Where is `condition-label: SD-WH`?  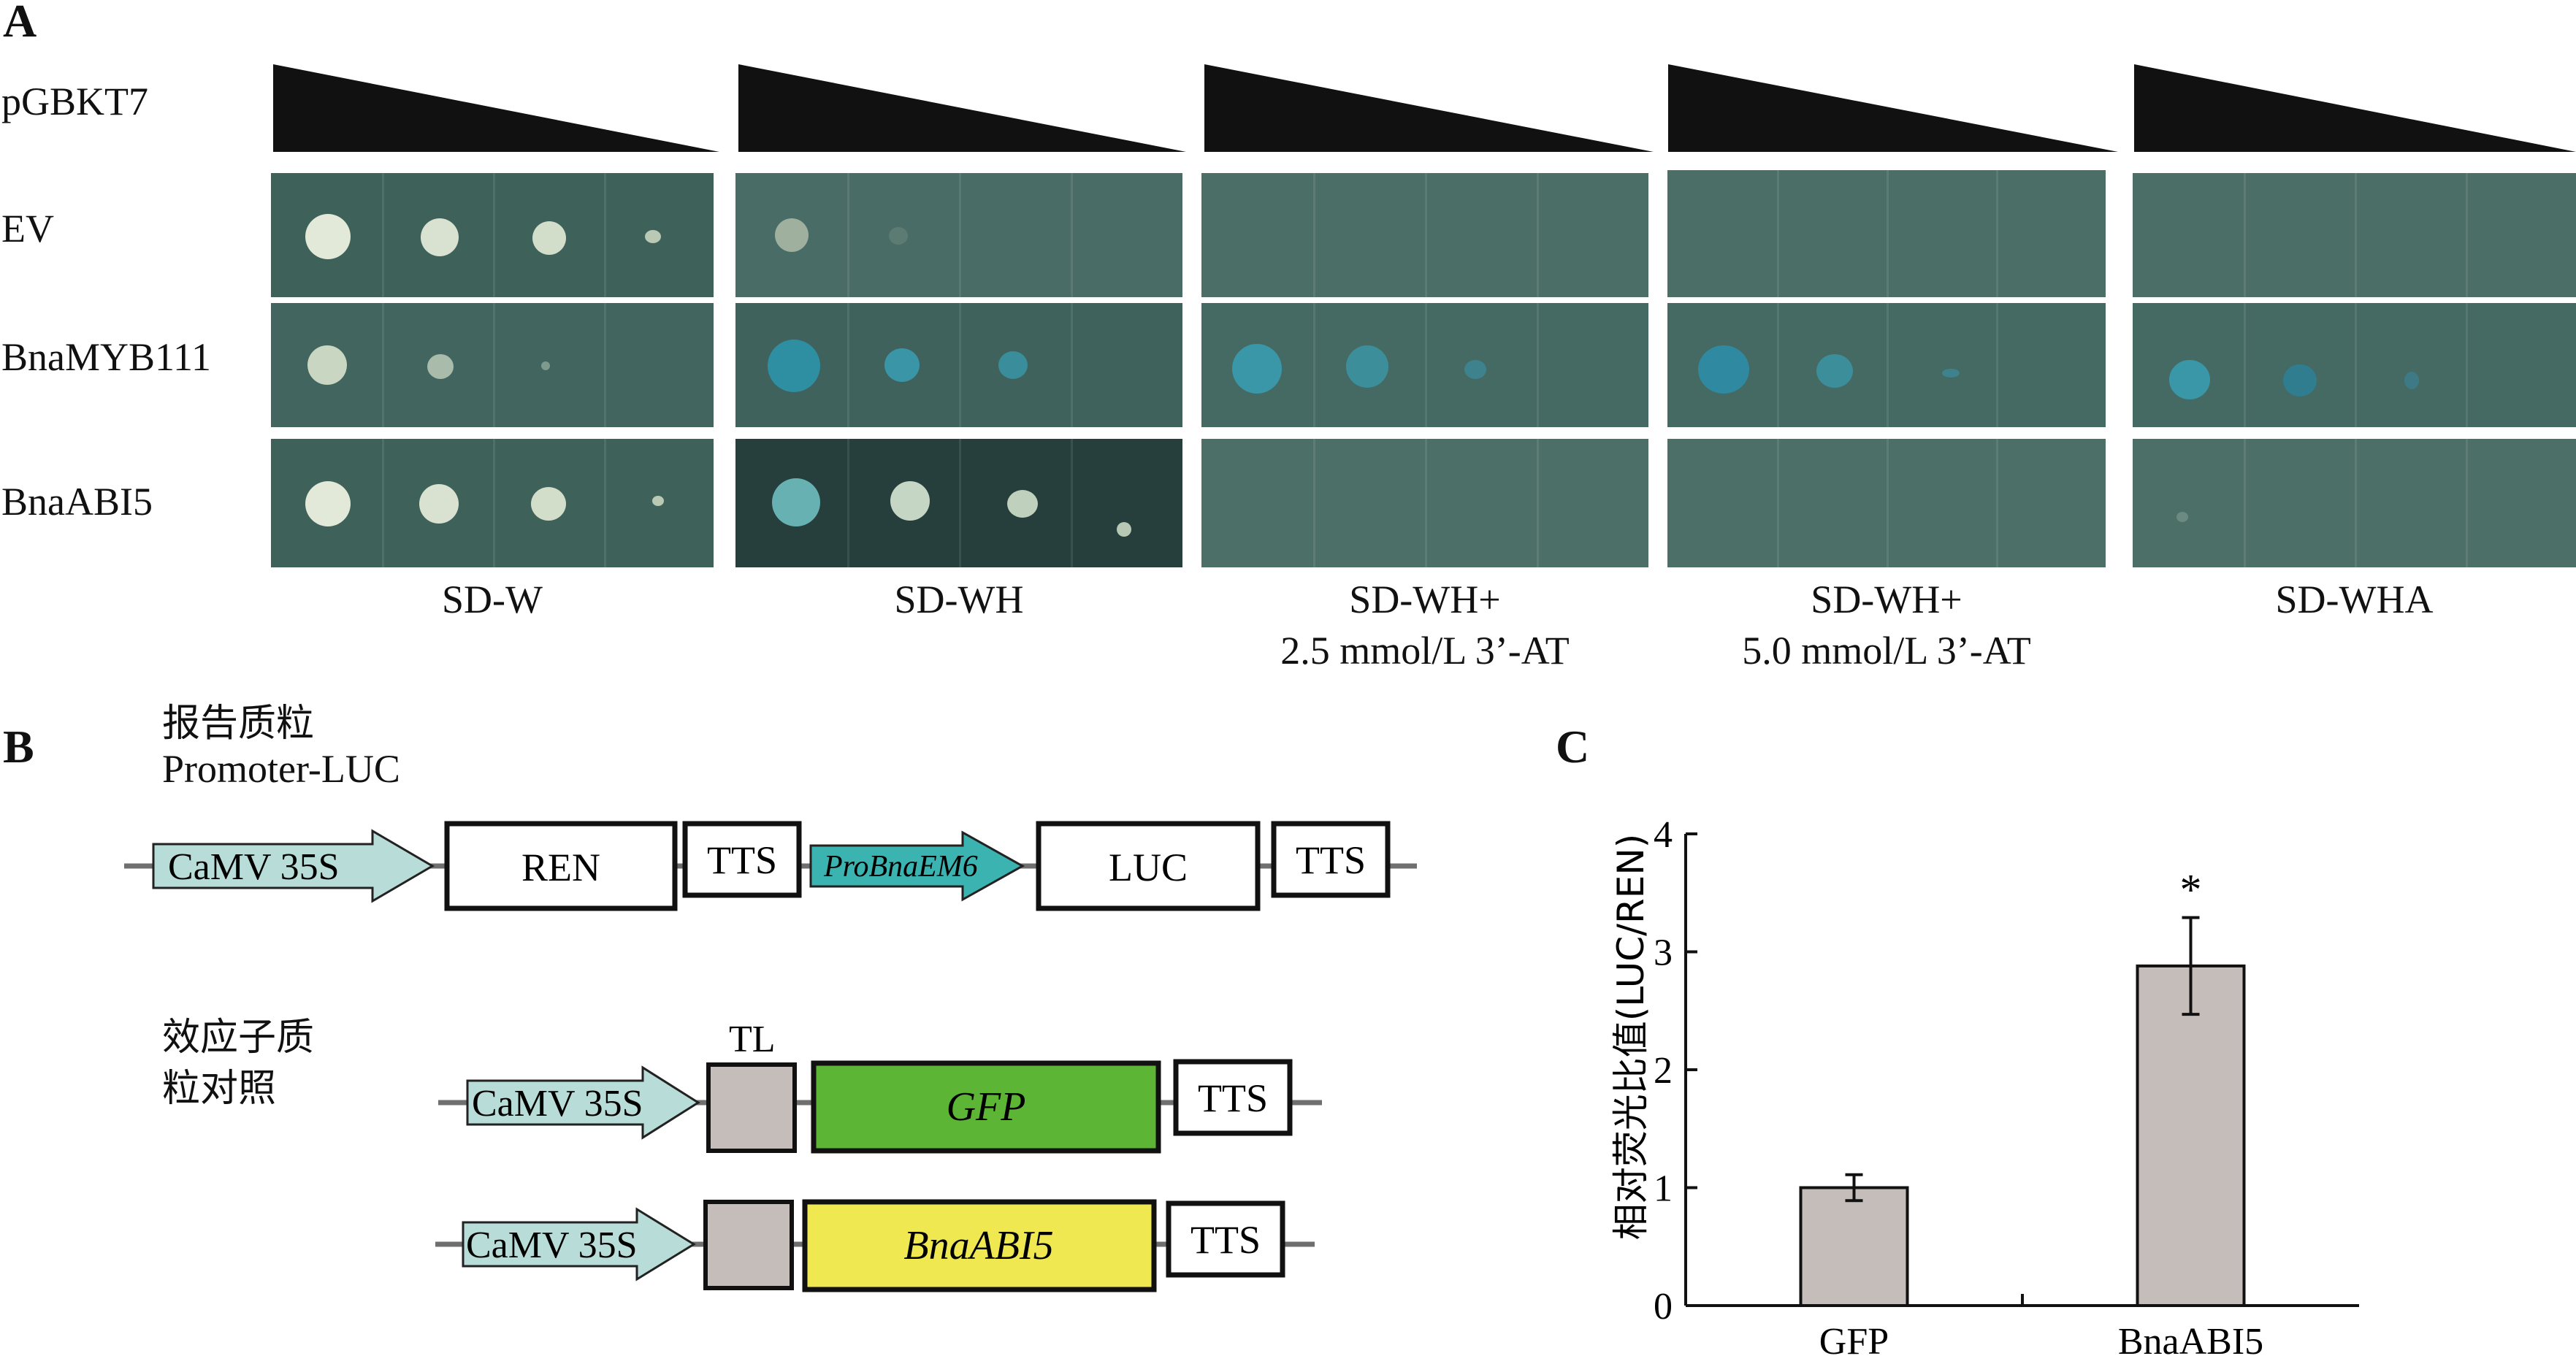 condition-label: SD-WH is located at coordinates (959, 599).